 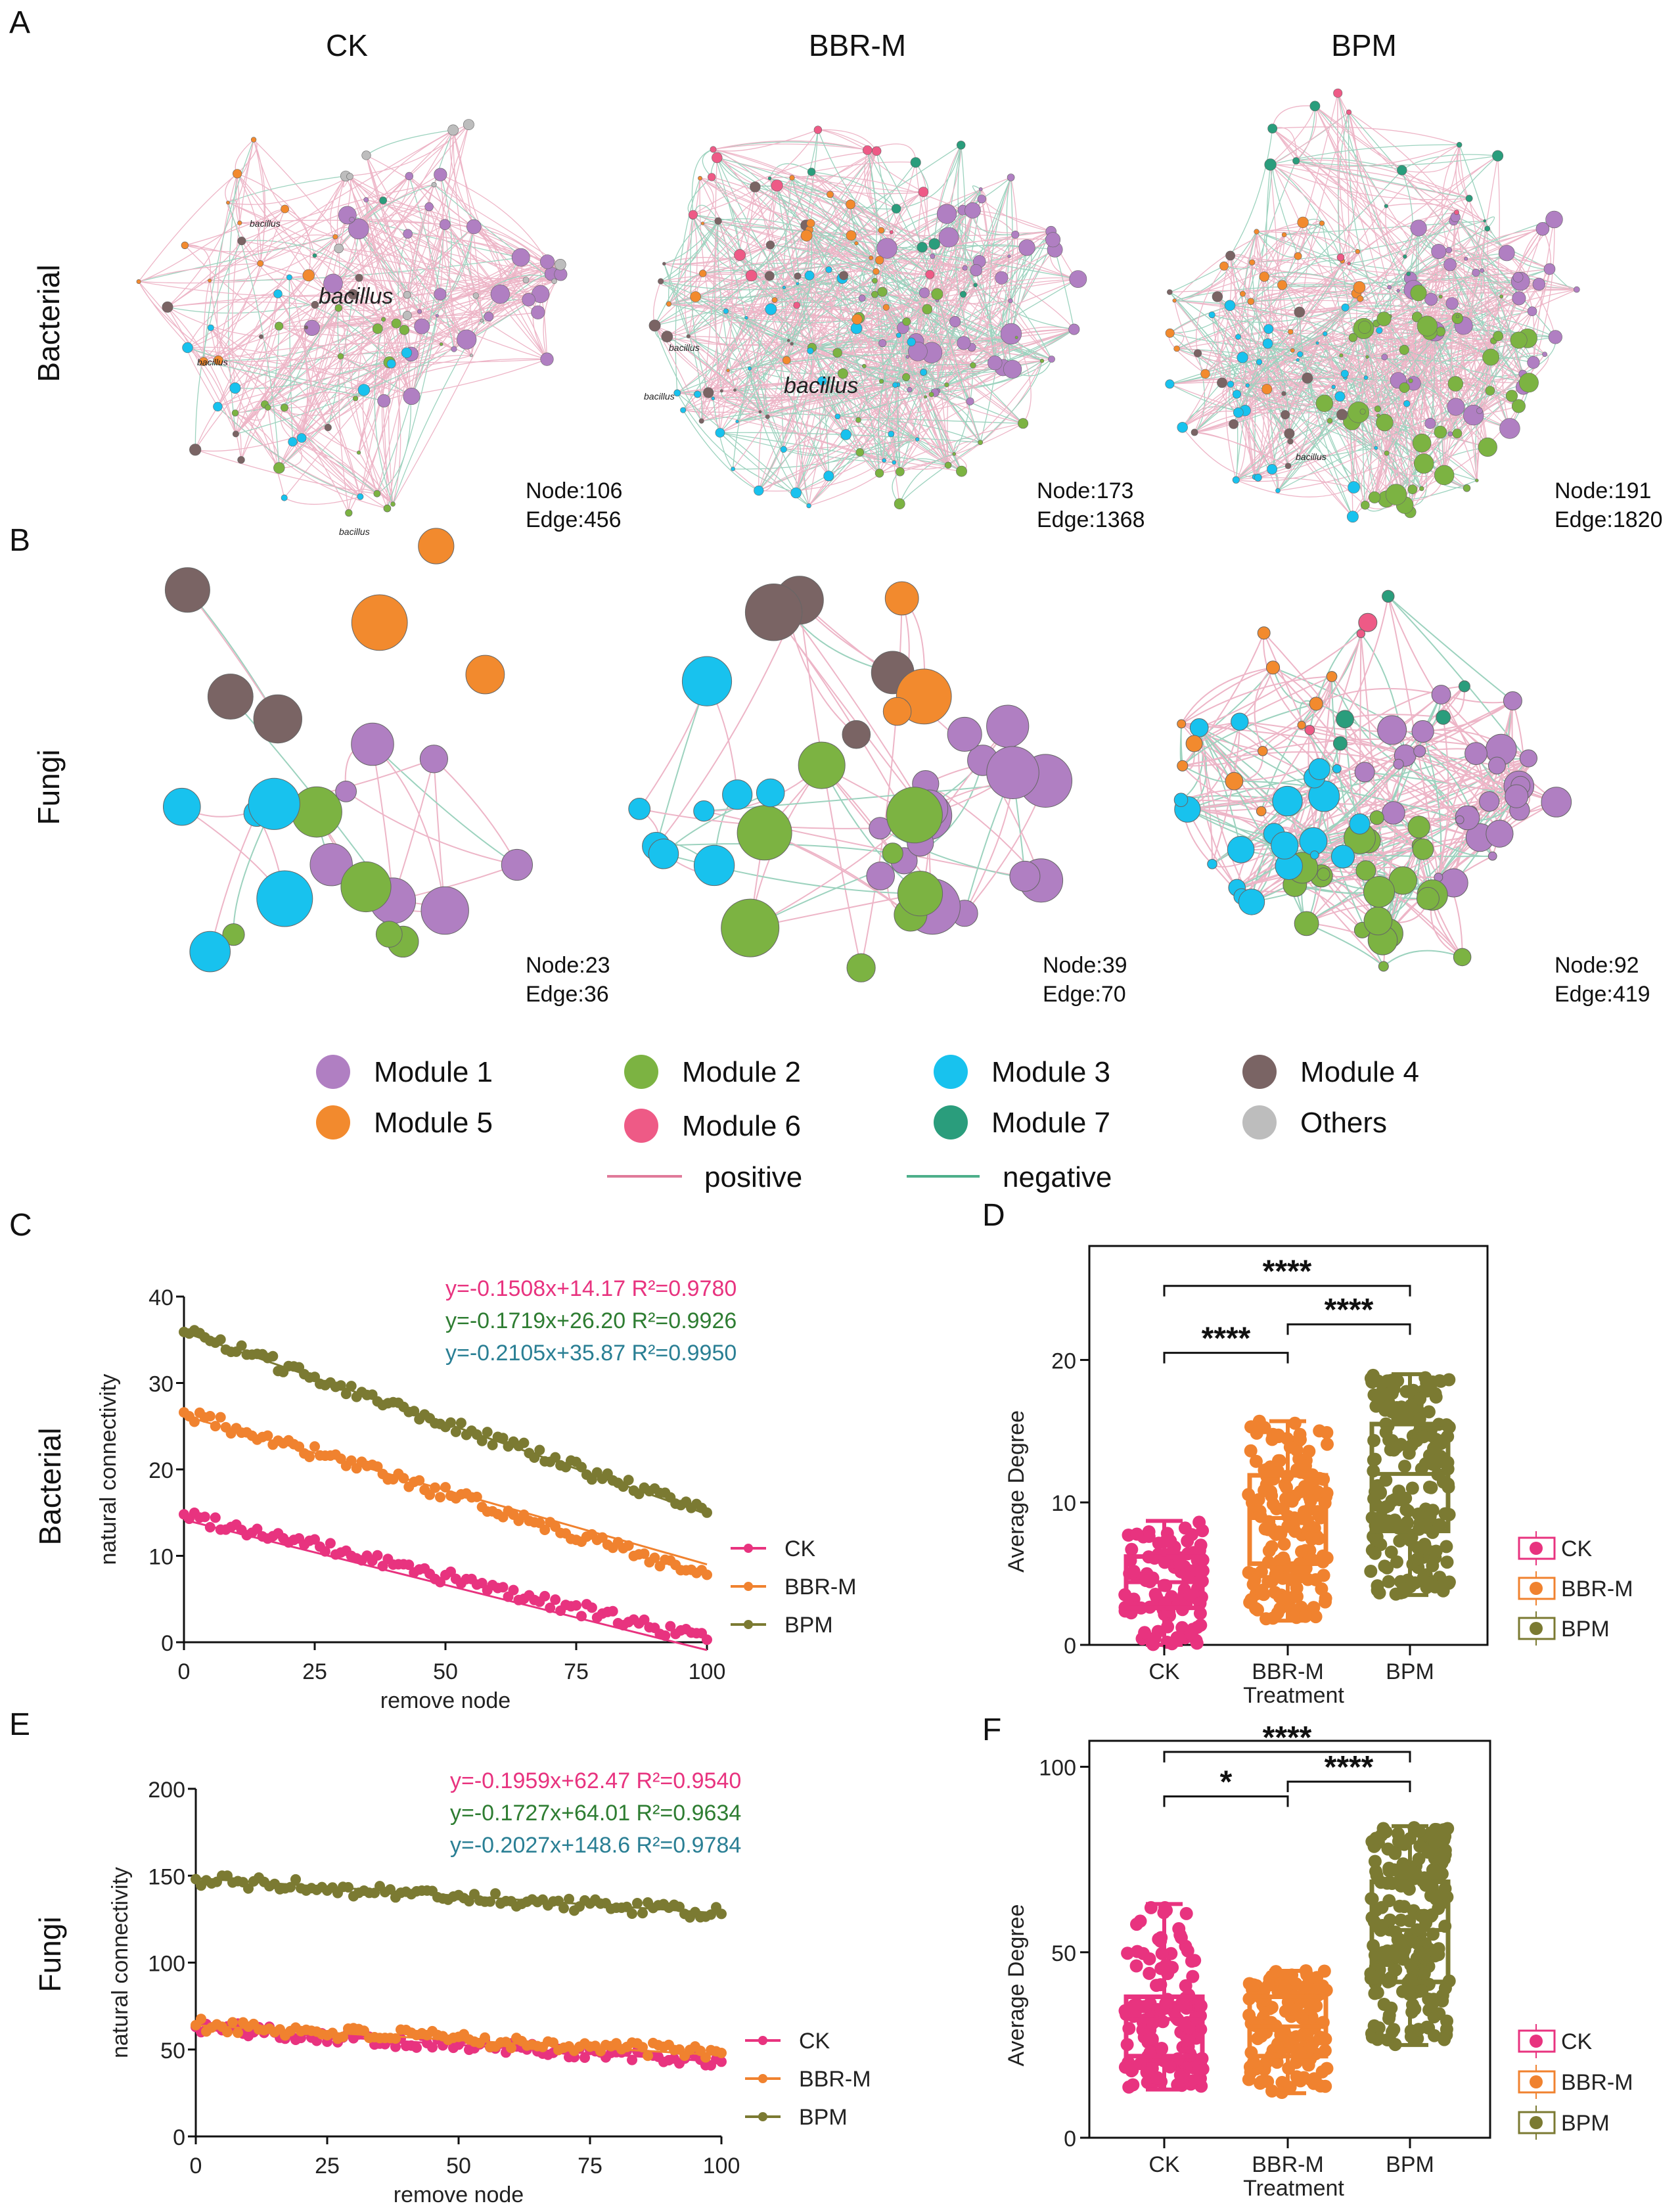 I want to click on module-swatch-icon, so click(x=1259, y=1122).